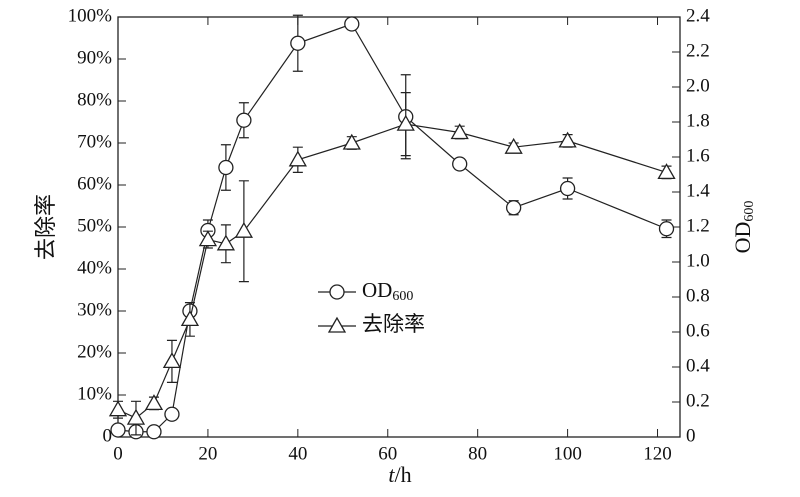  What do you see at coordinates (698, 365) in the screenshot?
I see `y2-tick-label: 0.4` at bounding box center [698, 365].